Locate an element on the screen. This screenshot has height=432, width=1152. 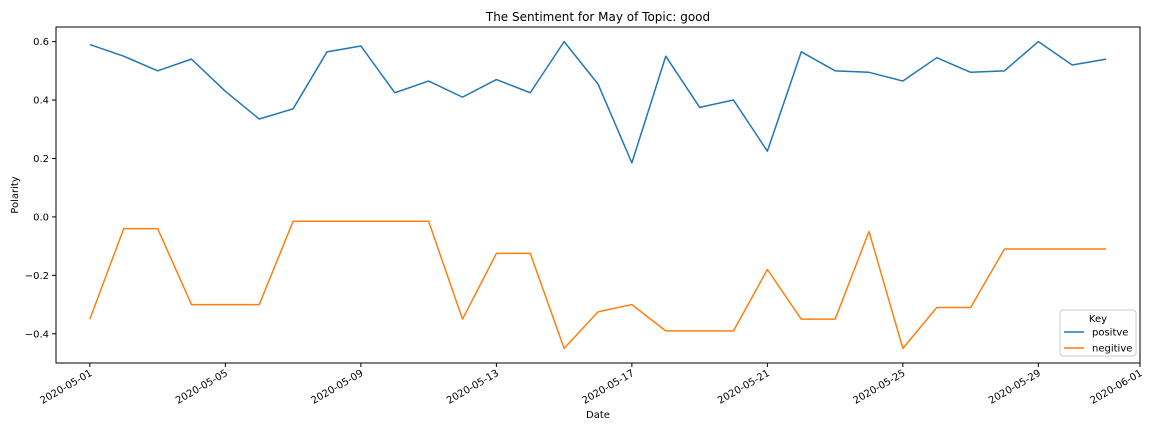
y-axis-label: Polarity is located at coordinates (15, 195).